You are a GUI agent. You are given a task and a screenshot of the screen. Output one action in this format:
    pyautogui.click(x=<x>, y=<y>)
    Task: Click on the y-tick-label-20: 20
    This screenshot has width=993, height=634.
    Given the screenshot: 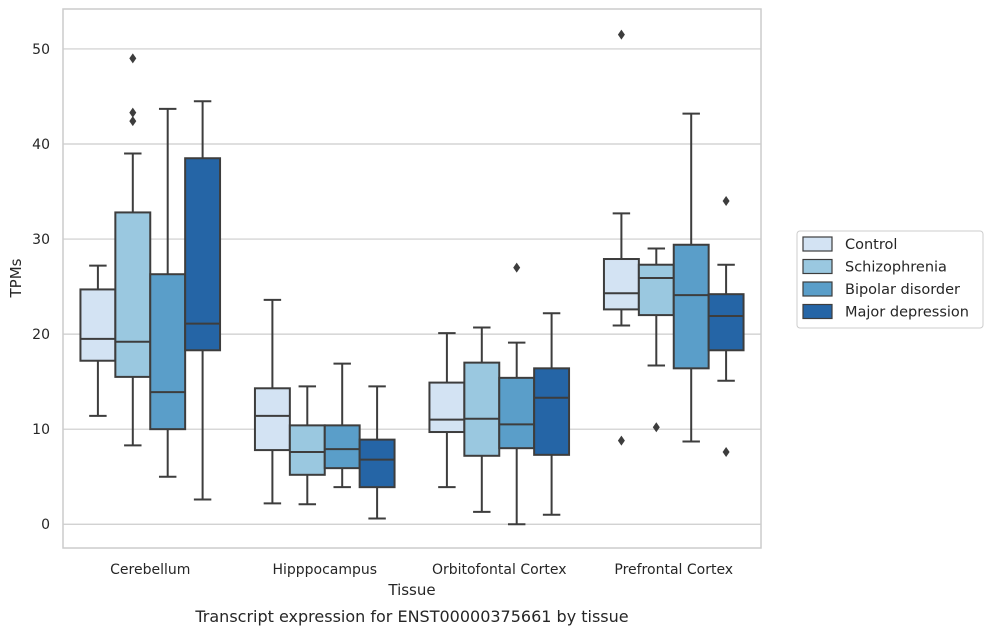 What is the action you would take?
    pyautogui.click(x=41, y=335)
    